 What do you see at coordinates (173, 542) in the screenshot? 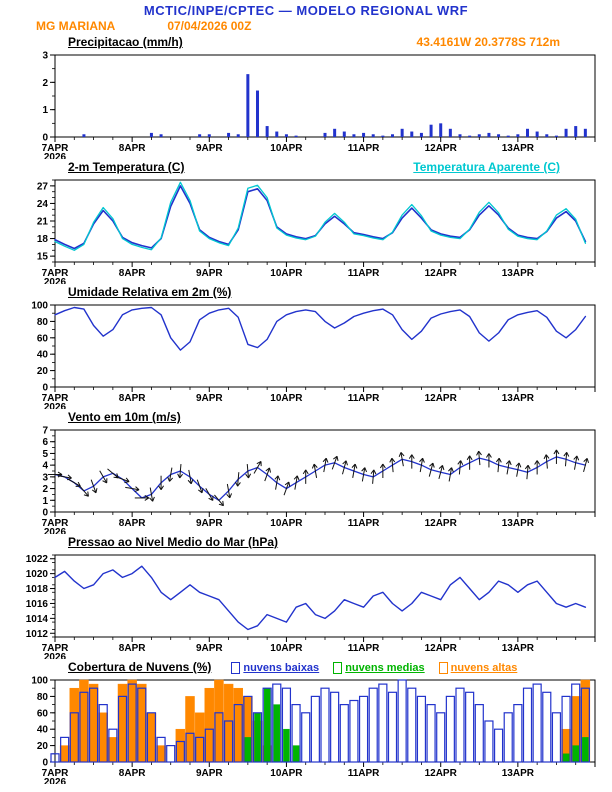
I see `pressure-title: Pressao ao Nivel Medio do Mar (hPa)` at bounding box center [173, 542].